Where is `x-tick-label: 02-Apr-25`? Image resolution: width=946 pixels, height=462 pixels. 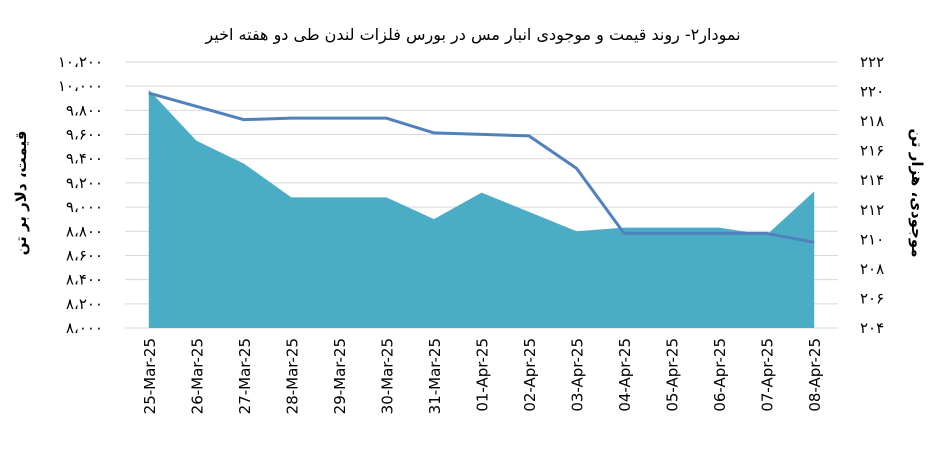
x-tick-label: 02-Apr-25 is located at coordinates (530, 375).